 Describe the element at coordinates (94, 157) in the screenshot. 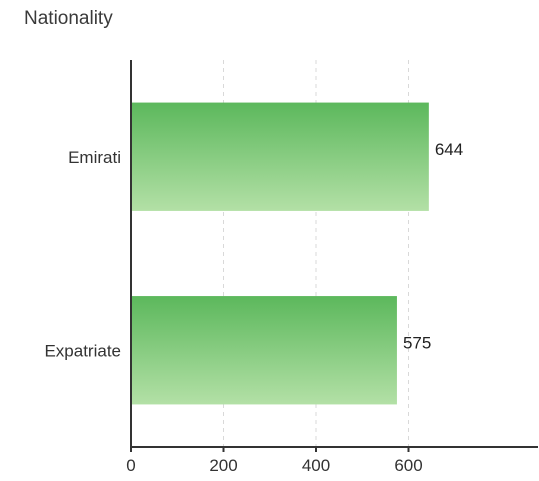

I see `category-label: Emirati` at that location.